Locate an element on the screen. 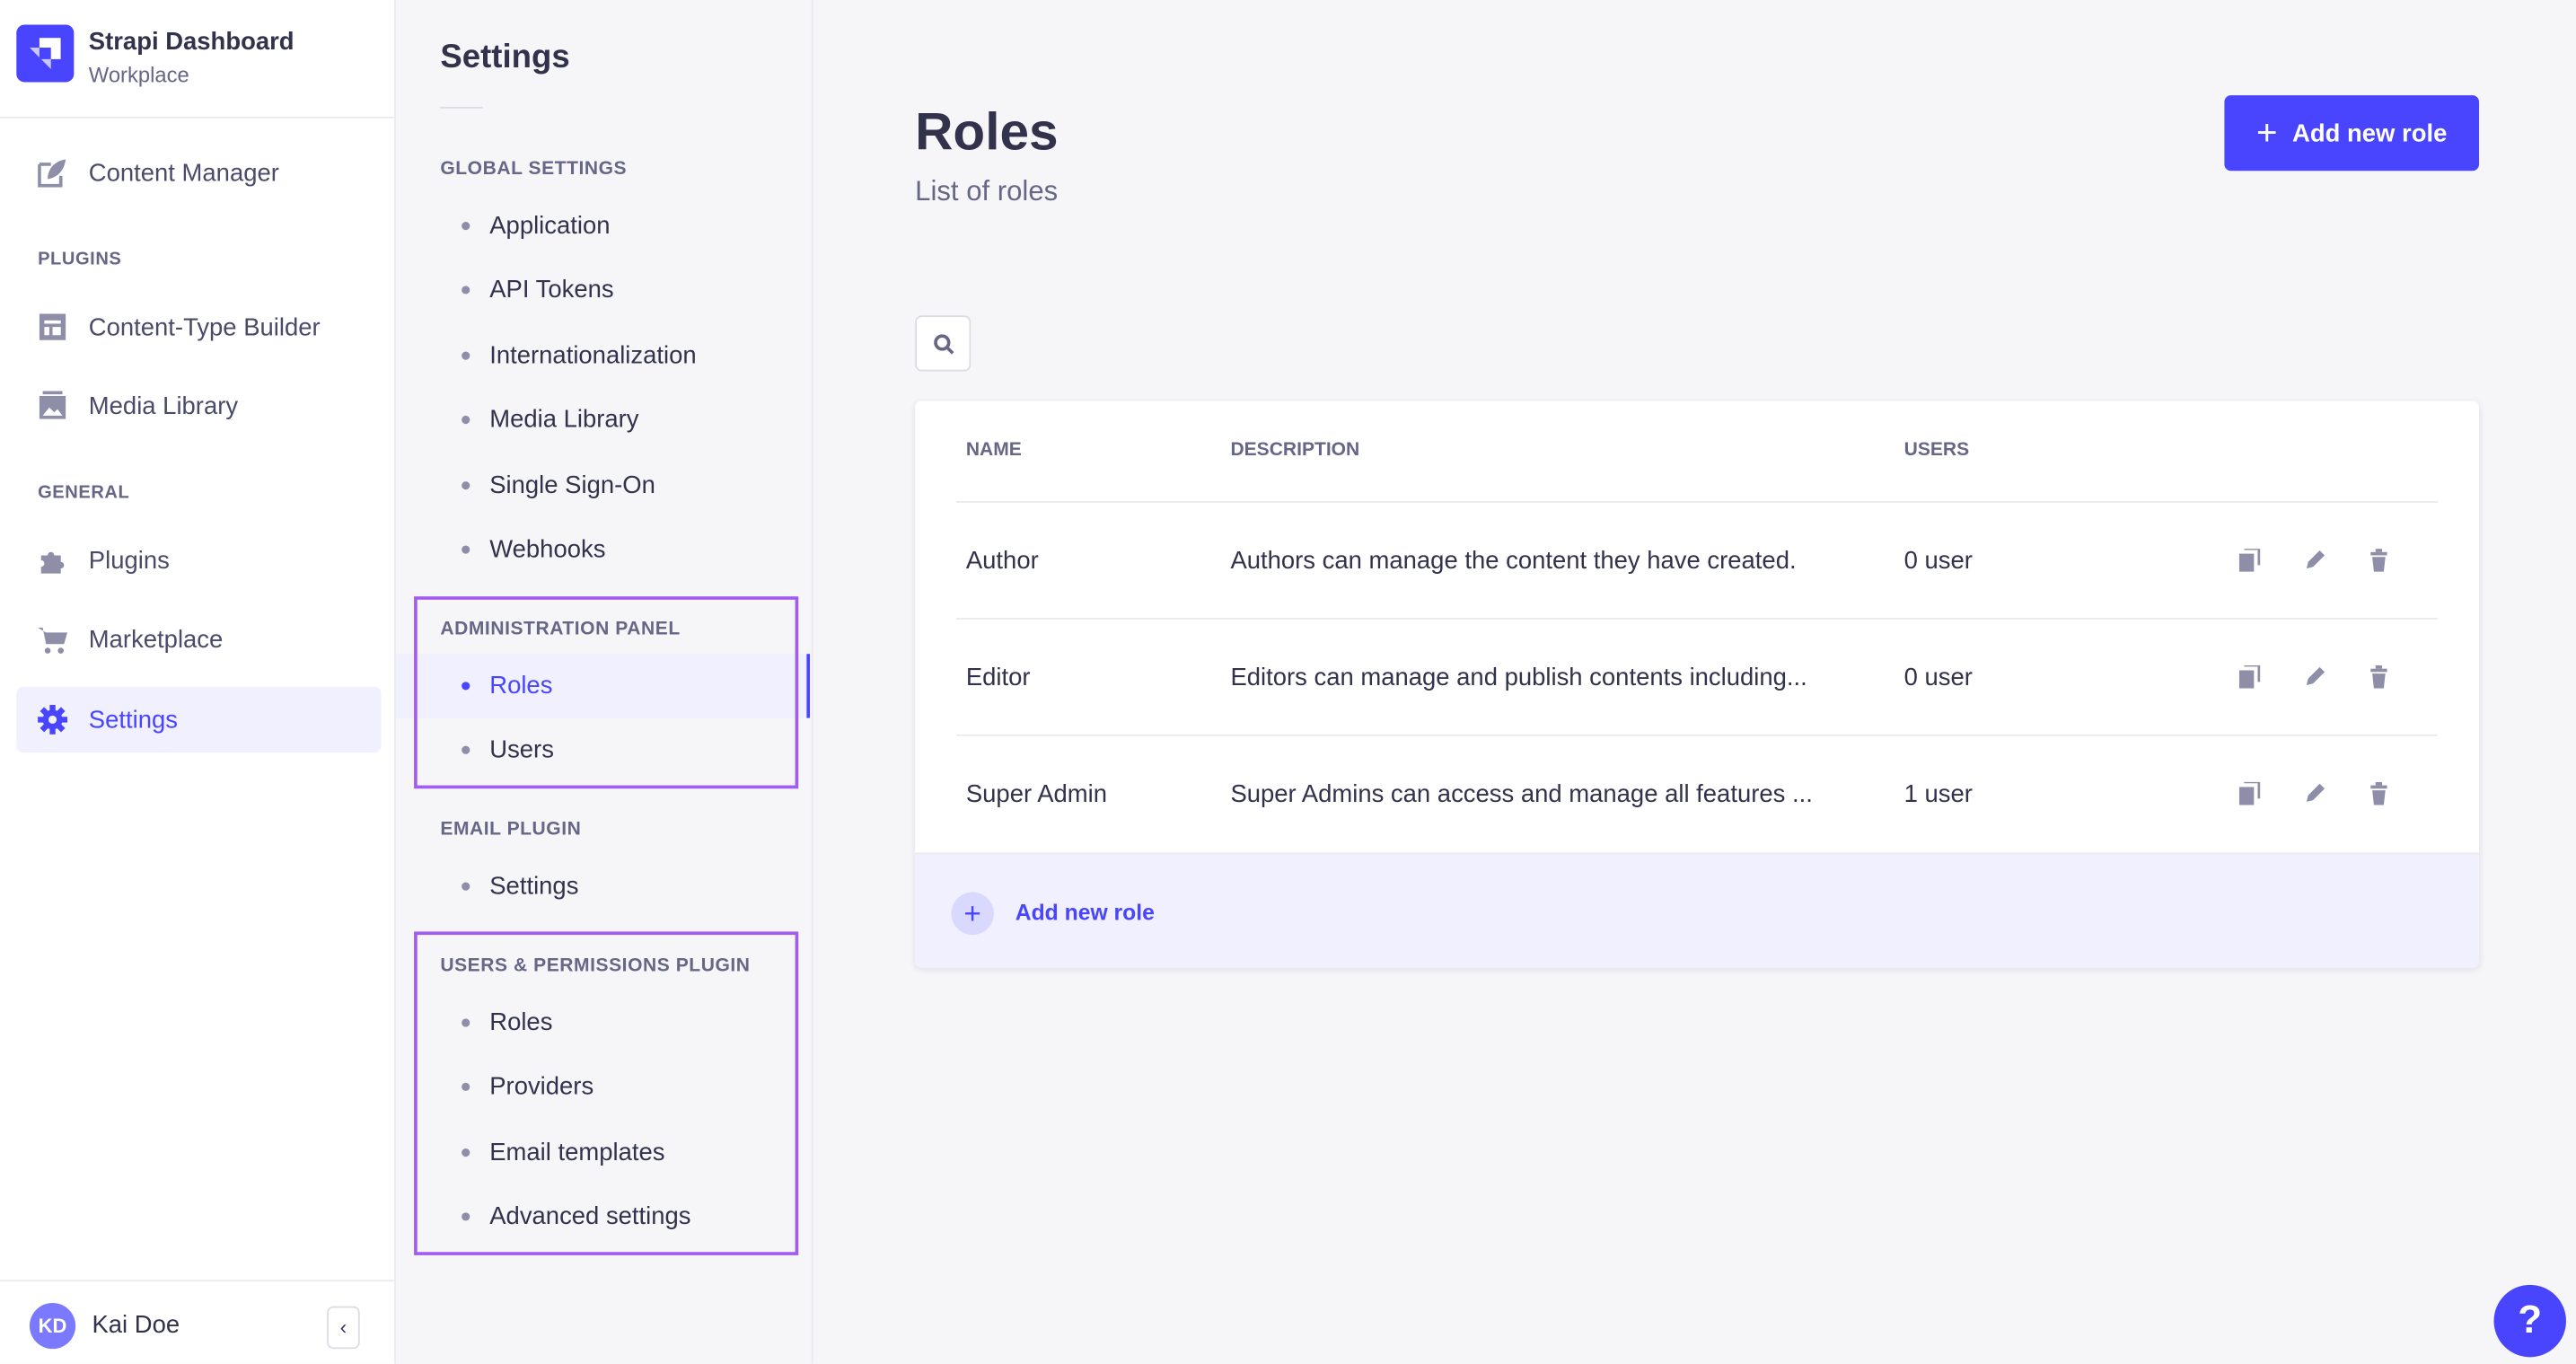  item-label: Application is located at coordinates (550, 226).